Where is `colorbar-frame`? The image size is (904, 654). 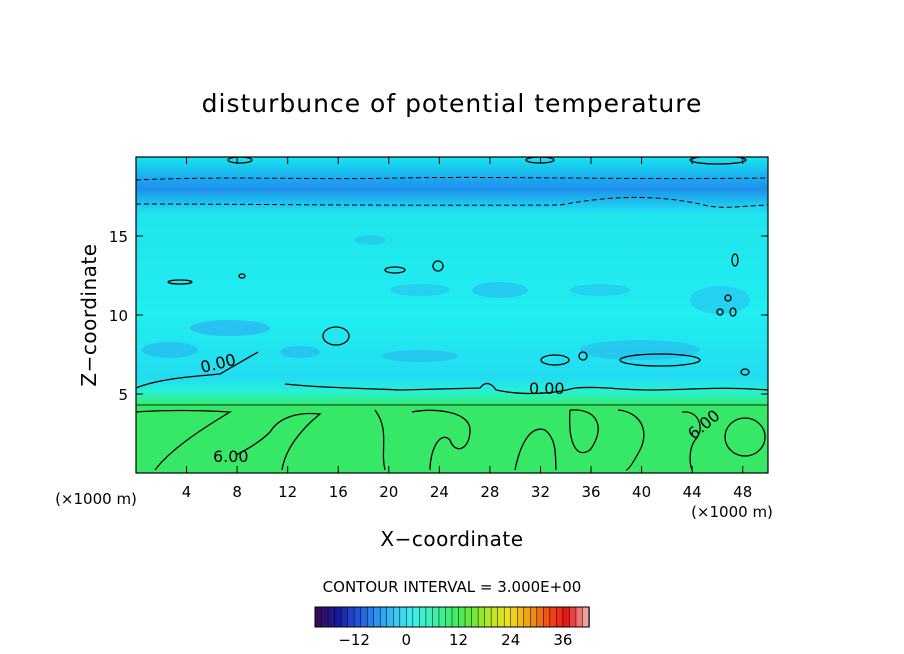 colorbar-frame is located at coordinates (452, 617).